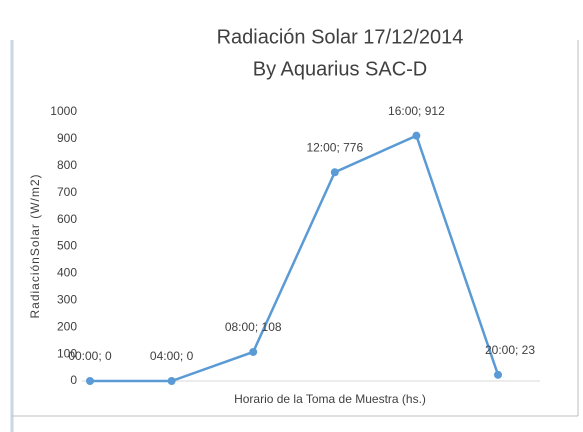 The height and width of the screenshot is (432, 583). Describe the element at coordinates (253, 327) in the screenshot. I see `data-label: 08:00; 108` at that location.